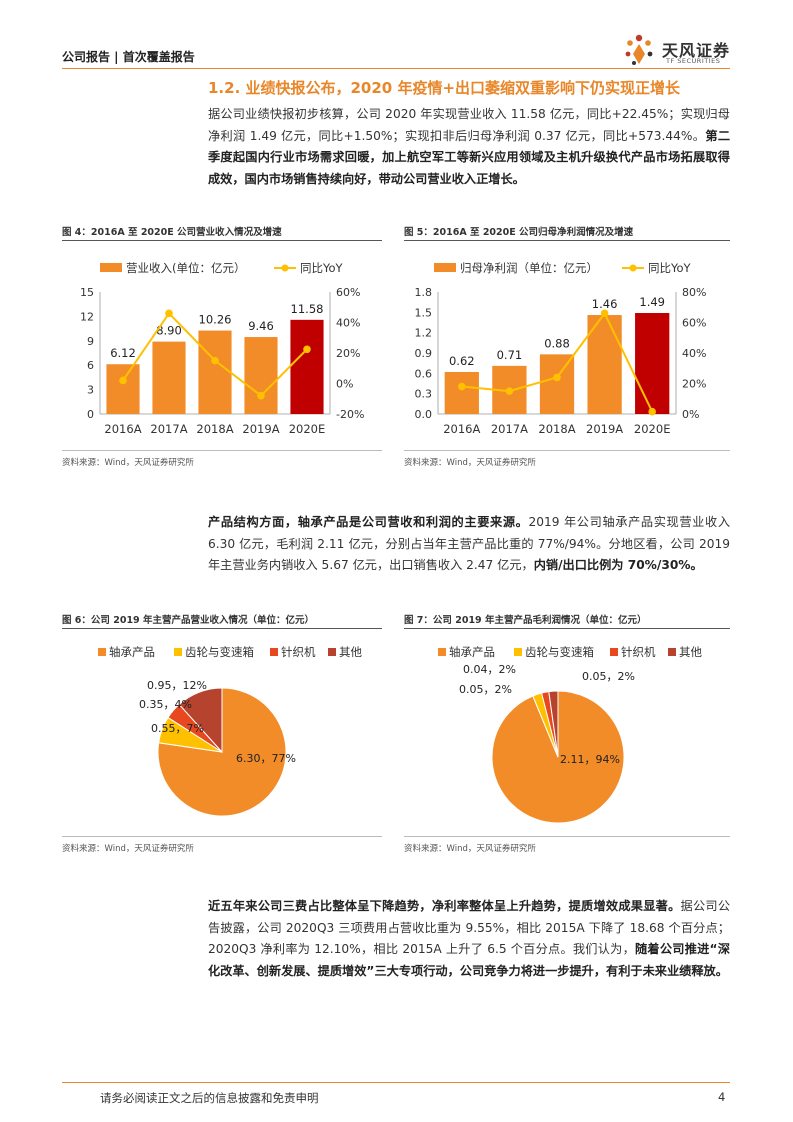  What do you see at coordinates (322, 268) in the screenshot?
I see `legend-line-label: 同比YoY` at bounding box center [322, 268].